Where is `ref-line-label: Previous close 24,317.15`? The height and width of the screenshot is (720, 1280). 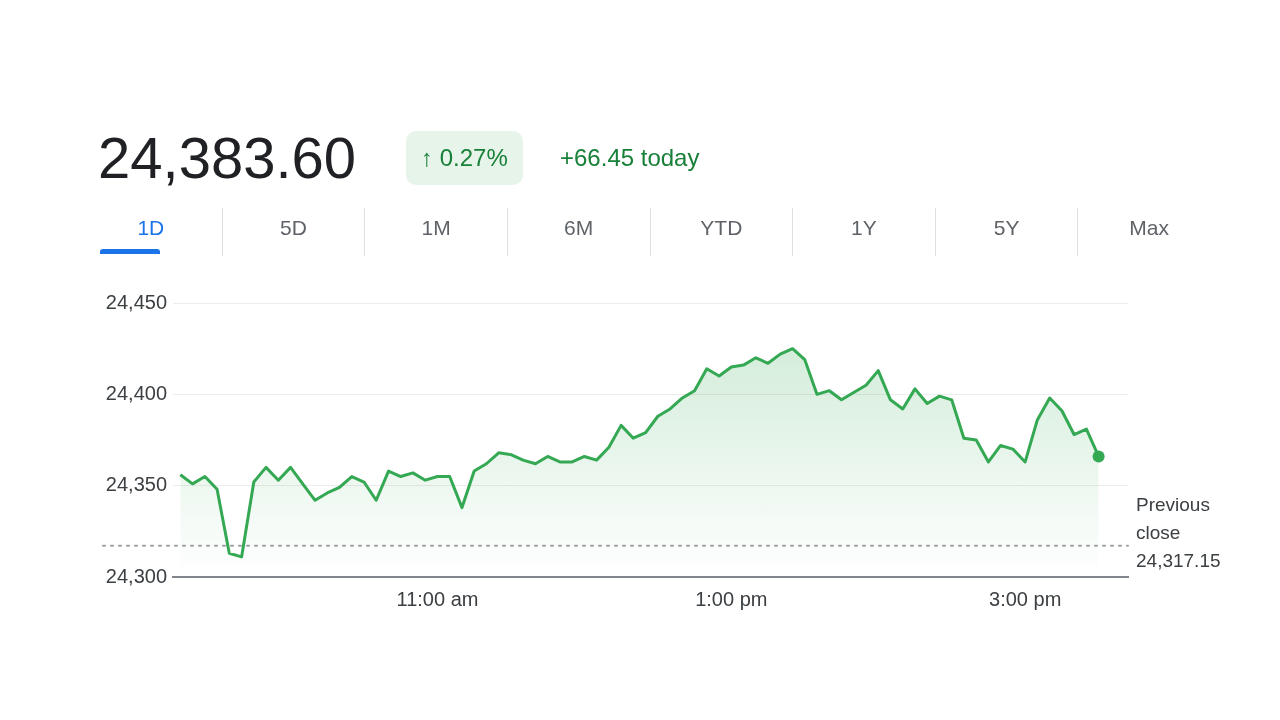
ref-line-label: Previous close 24,317.15 is located at coordinates (1178, 532).